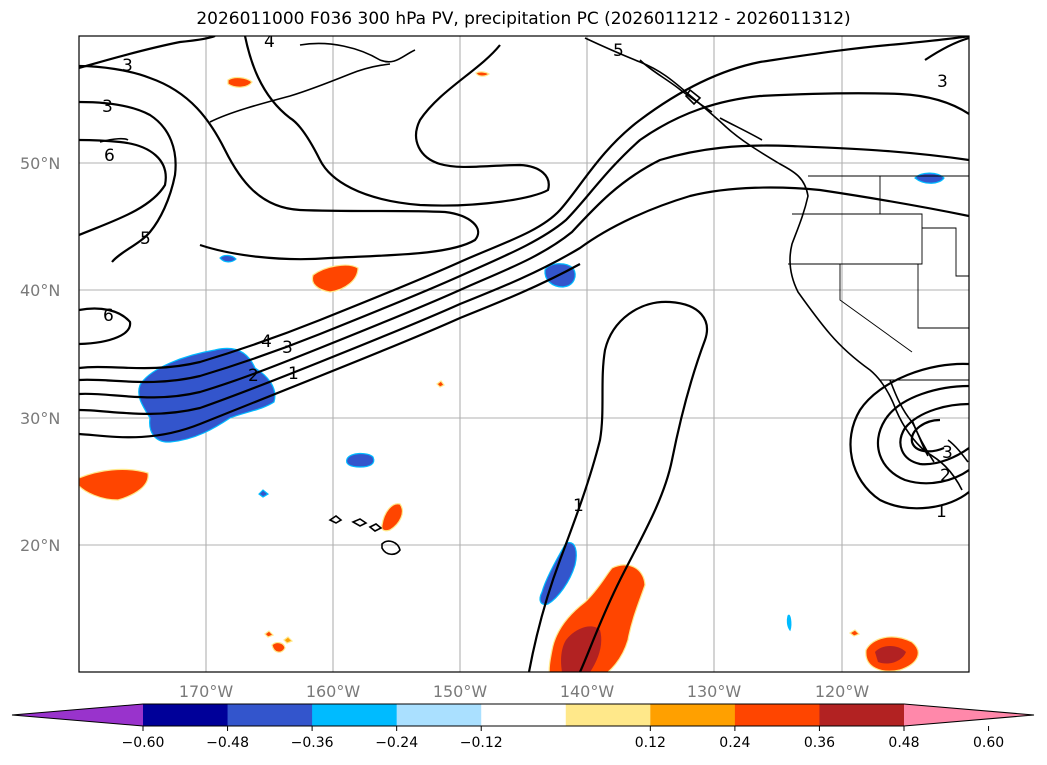 This screenshot has height=765, width=1047. What do you see at coordinates (123, 187) in the screenshot?
I see `pv-contour-6-north` at bounding box center [123, 187].